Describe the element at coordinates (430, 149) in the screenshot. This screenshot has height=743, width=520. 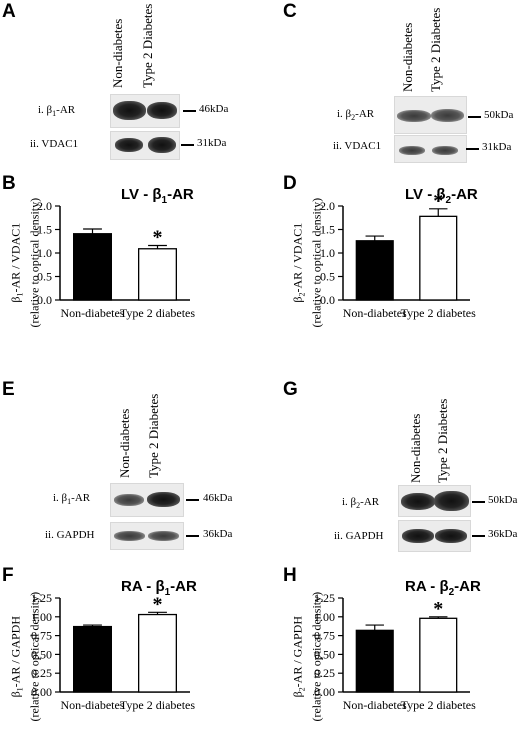
I see `blot-c-row2-image` at that location.